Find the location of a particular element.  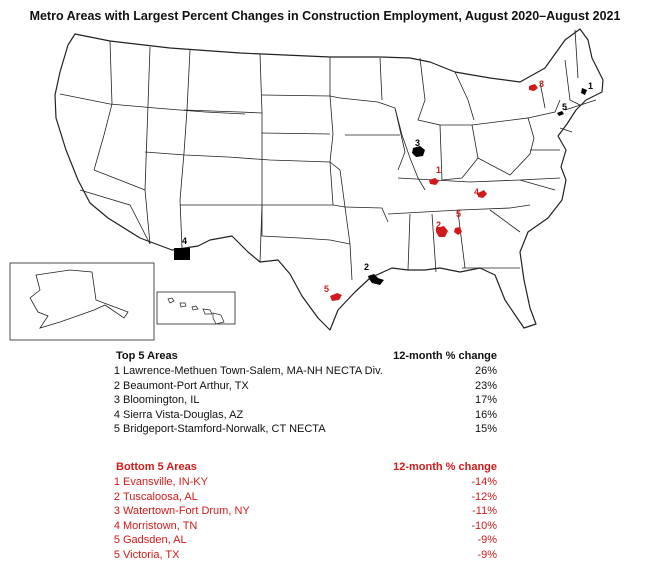

area-name: Sierra Vista-Douglas, AZ is located at coordinates (183, 414).